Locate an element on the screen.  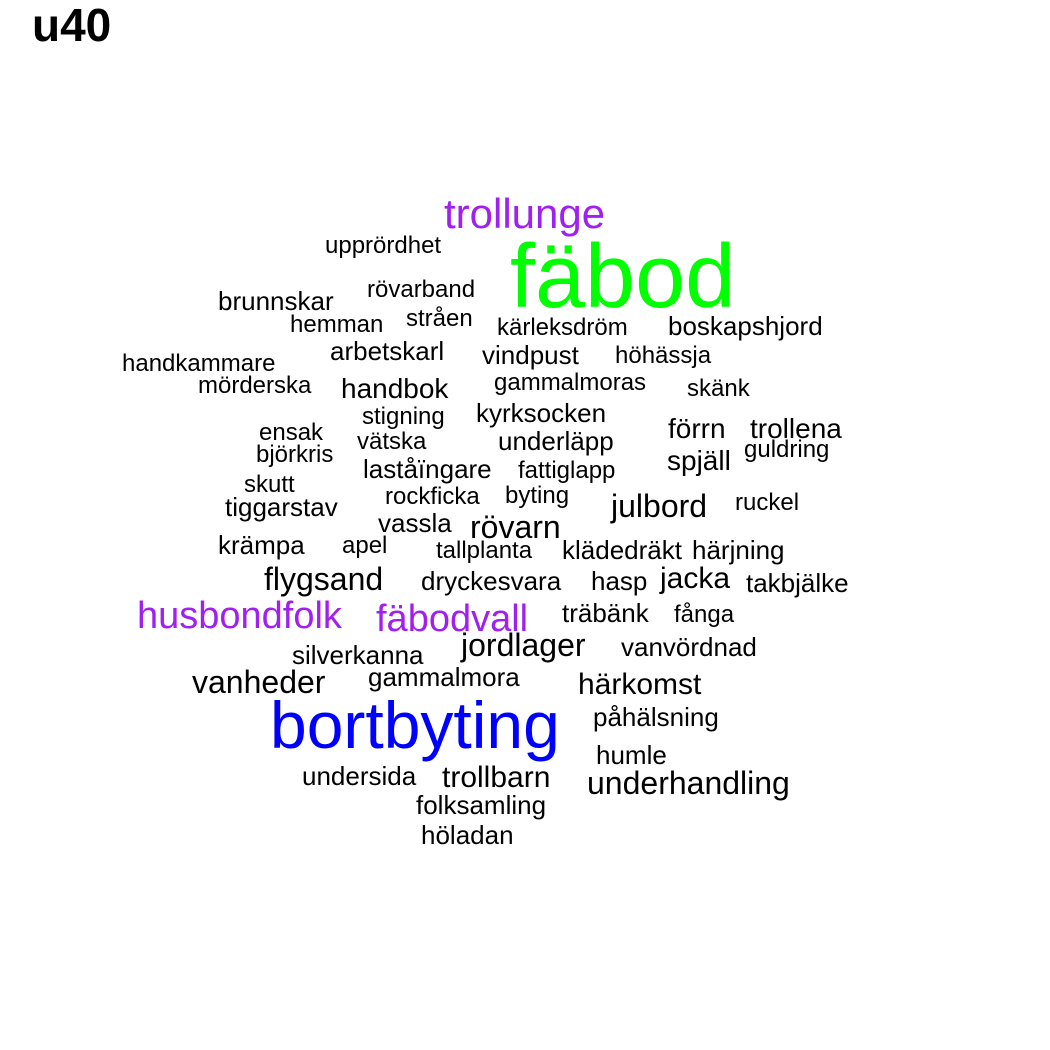
page-title: u40 is located at coordinates (72, 25).